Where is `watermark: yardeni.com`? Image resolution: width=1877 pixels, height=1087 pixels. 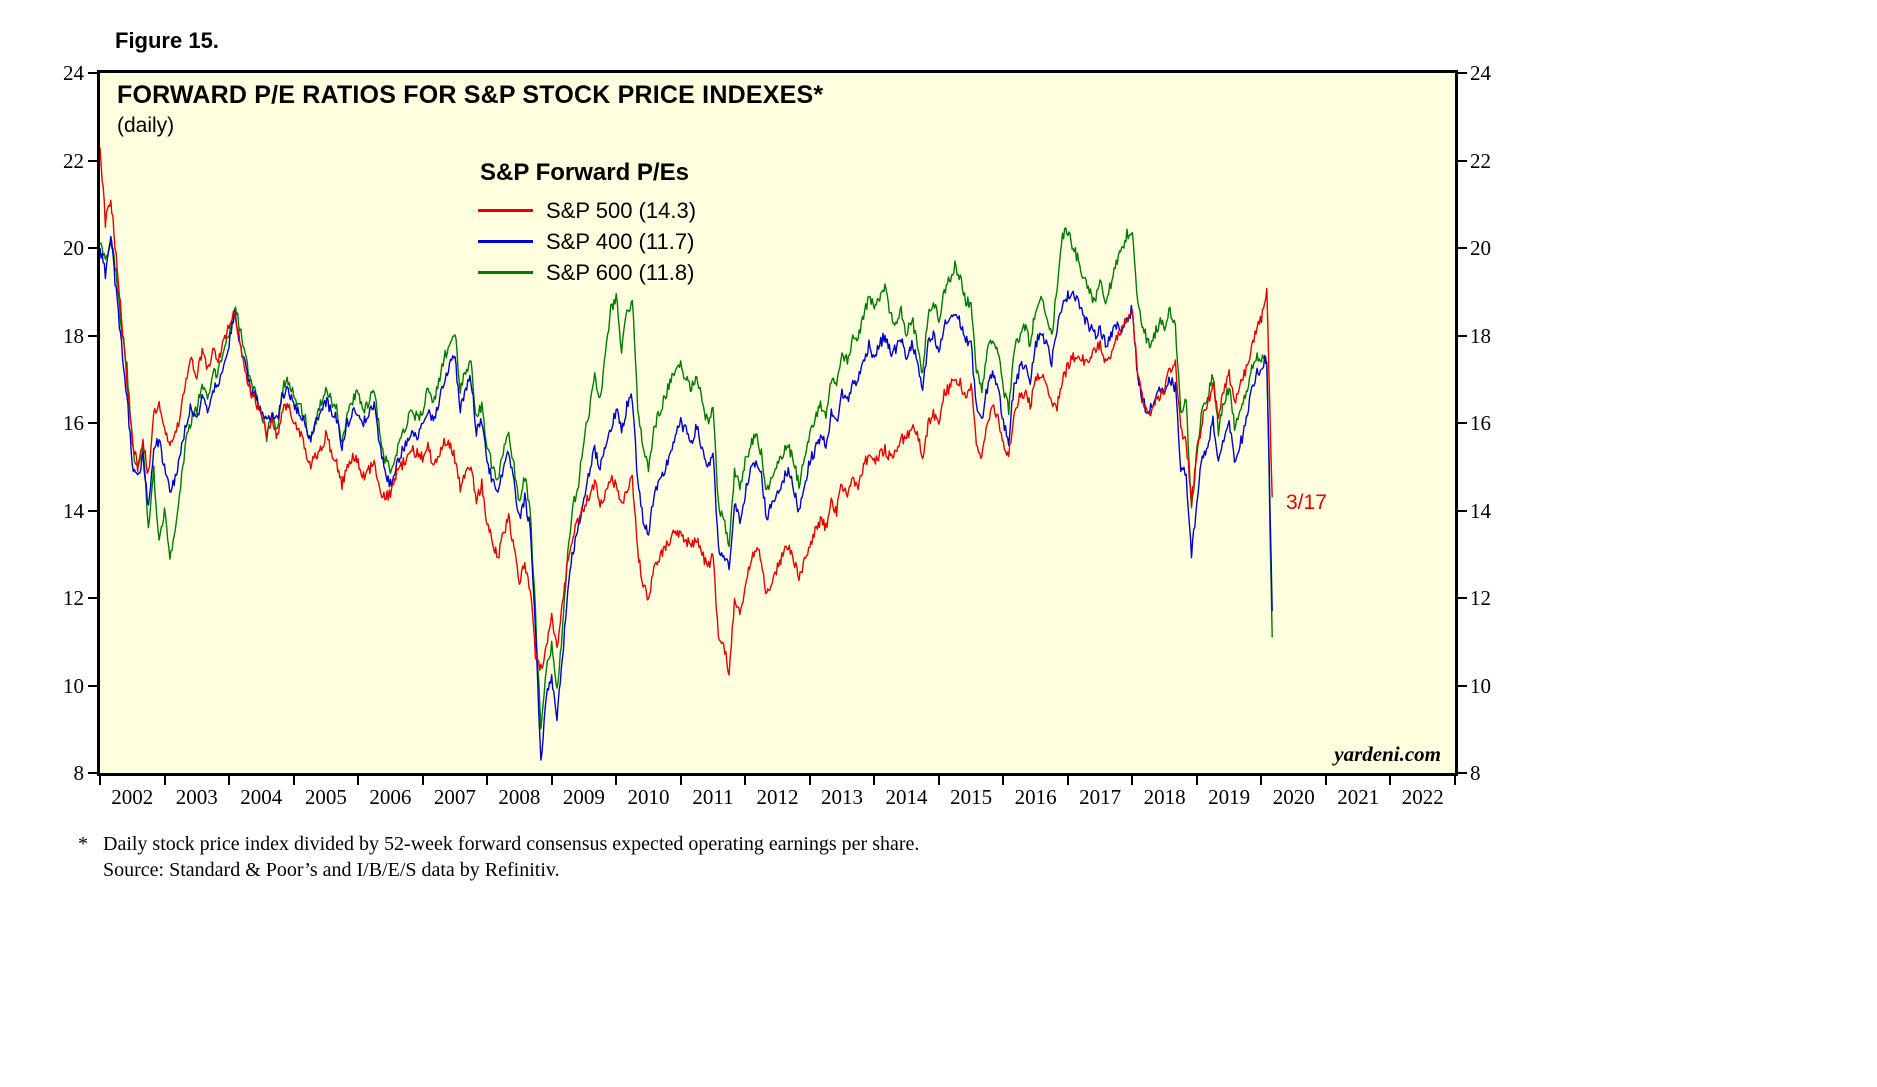 watermark: yardeni.com is located at coordinates (1387, 754).